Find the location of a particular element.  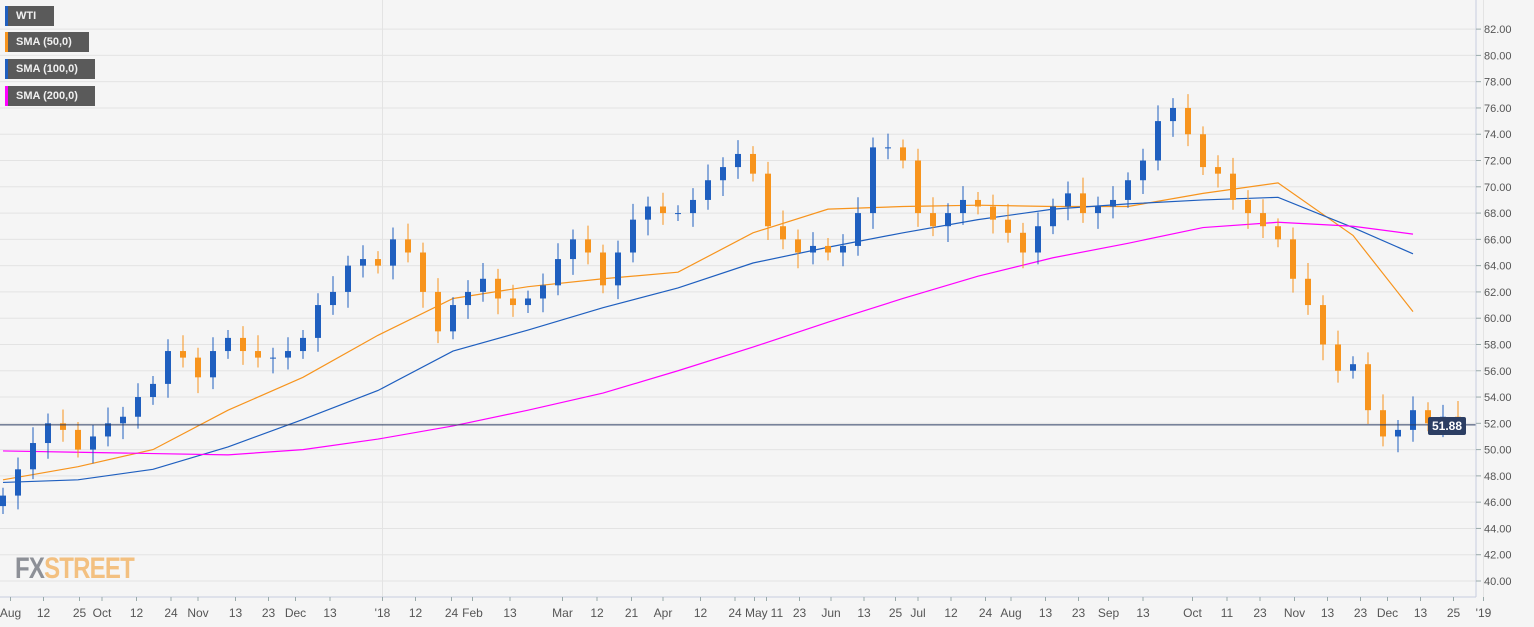

x-tick-label: Dec is located at coordinates (295, 613).